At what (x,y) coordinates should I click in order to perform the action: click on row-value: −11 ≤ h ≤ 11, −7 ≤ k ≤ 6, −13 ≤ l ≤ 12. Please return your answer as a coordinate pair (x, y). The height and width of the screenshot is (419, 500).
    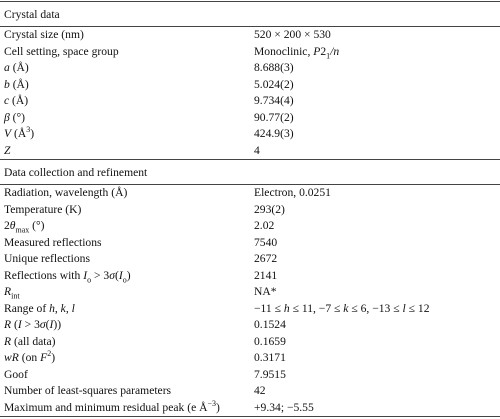
    Looking at the image, I should click on (377, 309).